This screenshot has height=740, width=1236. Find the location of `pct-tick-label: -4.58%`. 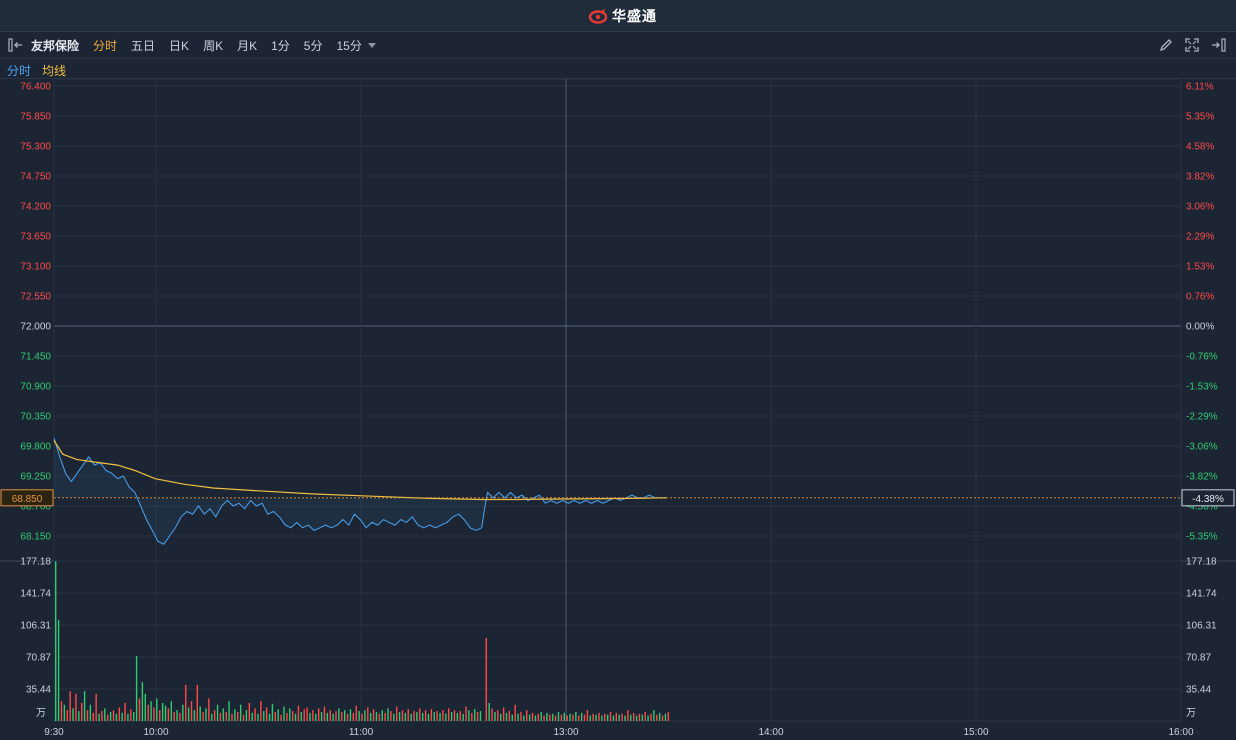

pct-tick-label: -4.58% is located at coordinates (1202, 507).